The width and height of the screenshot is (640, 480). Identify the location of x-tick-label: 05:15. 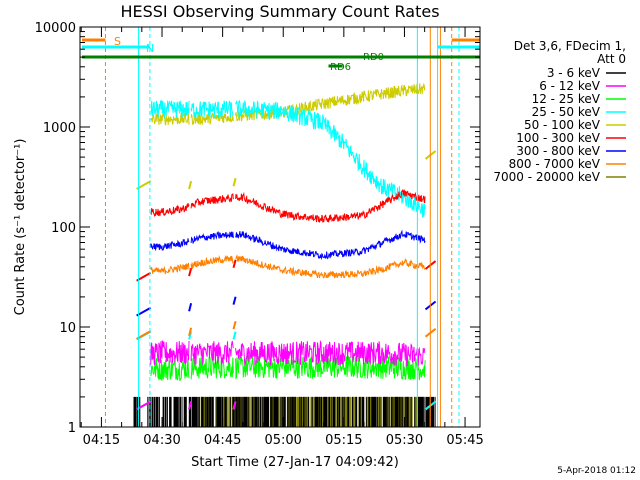
(343, 440).